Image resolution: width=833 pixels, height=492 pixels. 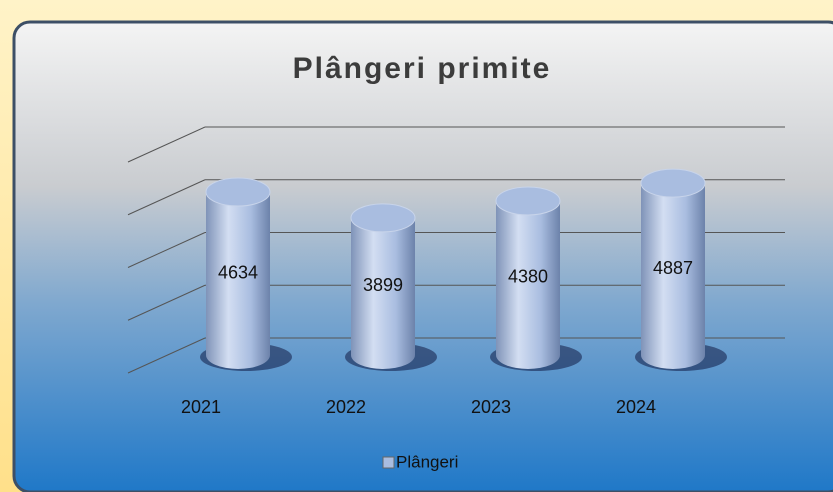 What do you see at coordinates (201, 407) in the screenshot?
I see `x-tick-label: 2021` at bounding box center [201, 407].